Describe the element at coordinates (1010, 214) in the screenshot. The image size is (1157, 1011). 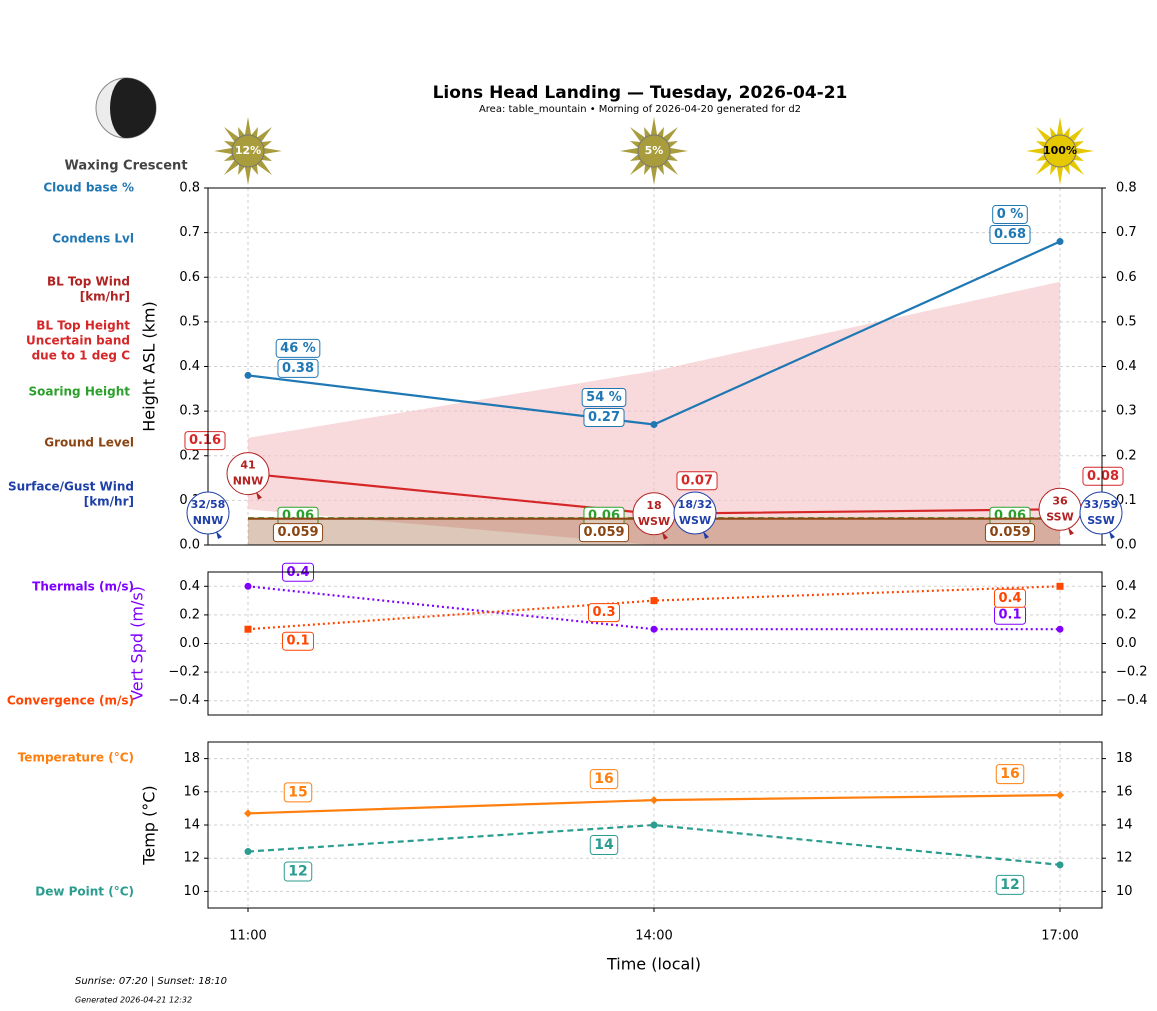
I see `cloud-base-label: 0 %` at that location.